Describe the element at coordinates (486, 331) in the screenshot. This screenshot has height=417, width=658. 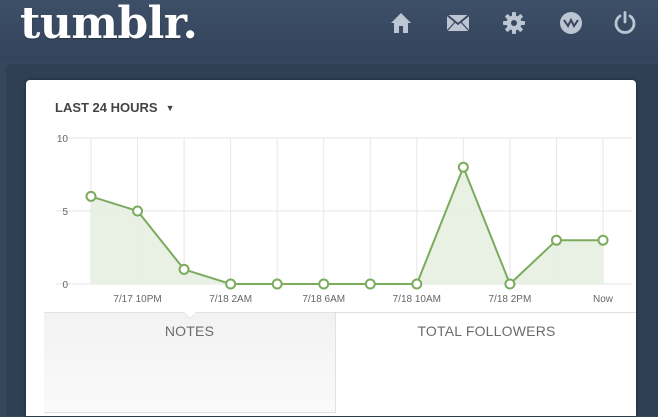
I see `tab-total-followers-label: TOTAL FOLLOWERS` at that location.